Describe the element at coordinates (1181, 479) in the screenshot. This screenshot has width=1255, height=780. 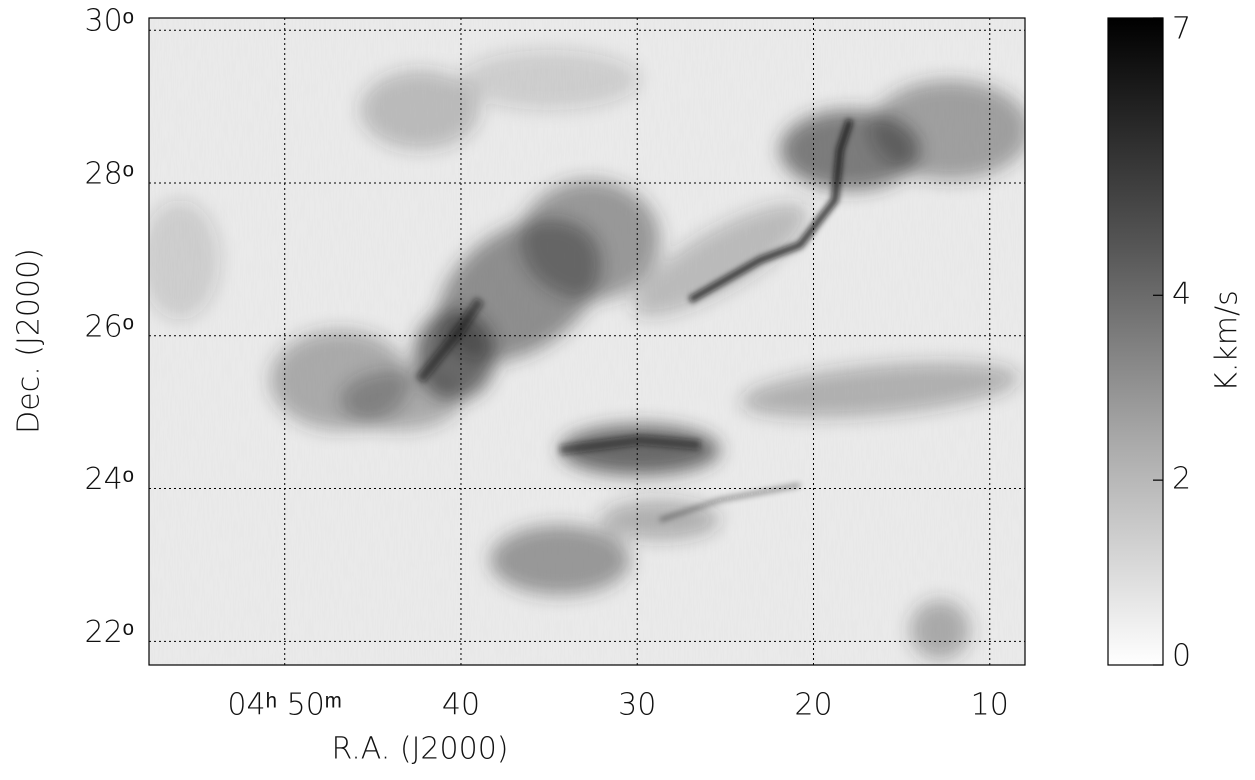
I see `colorbar-tick-label: 2` at that location.